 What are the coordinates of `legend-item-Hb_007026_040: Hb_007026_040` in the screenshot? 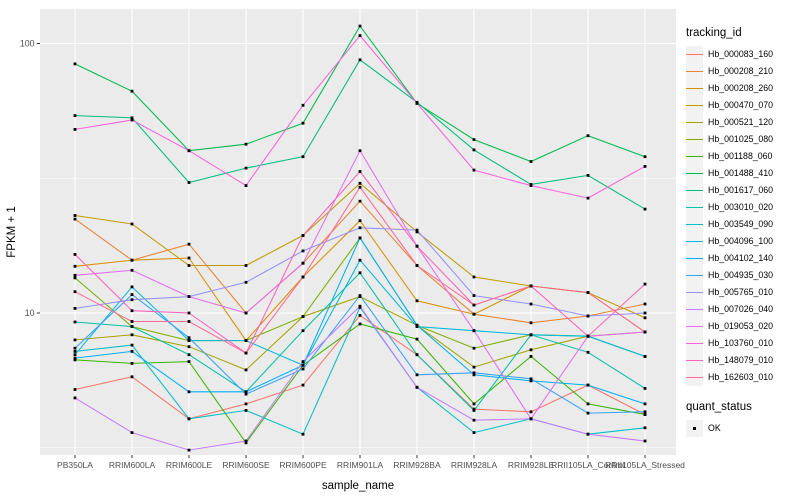 It's located at (742, 309).